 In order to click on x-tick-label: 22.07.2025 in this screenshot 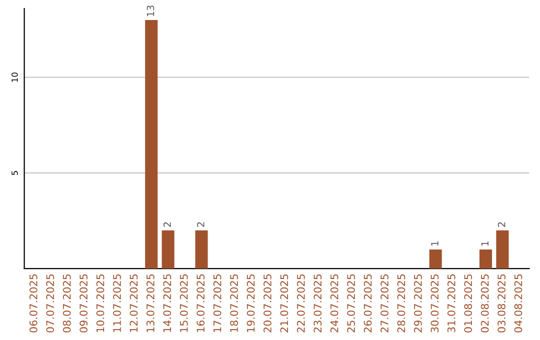, I will do `click(300, 303)`.